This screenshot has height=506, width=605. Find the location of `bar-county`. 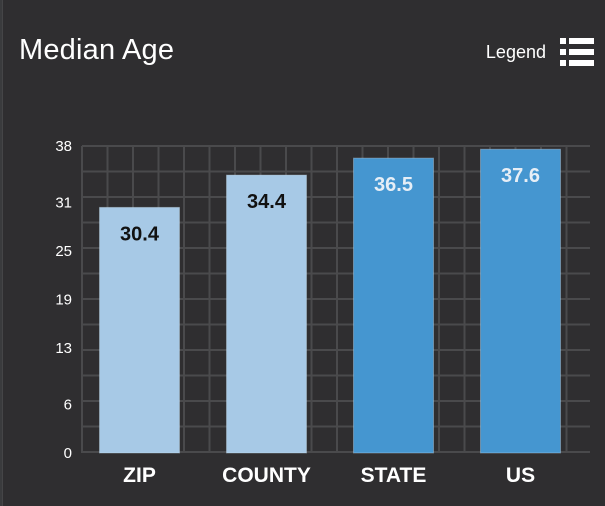

bar-county is located at coordinates (266, 314).